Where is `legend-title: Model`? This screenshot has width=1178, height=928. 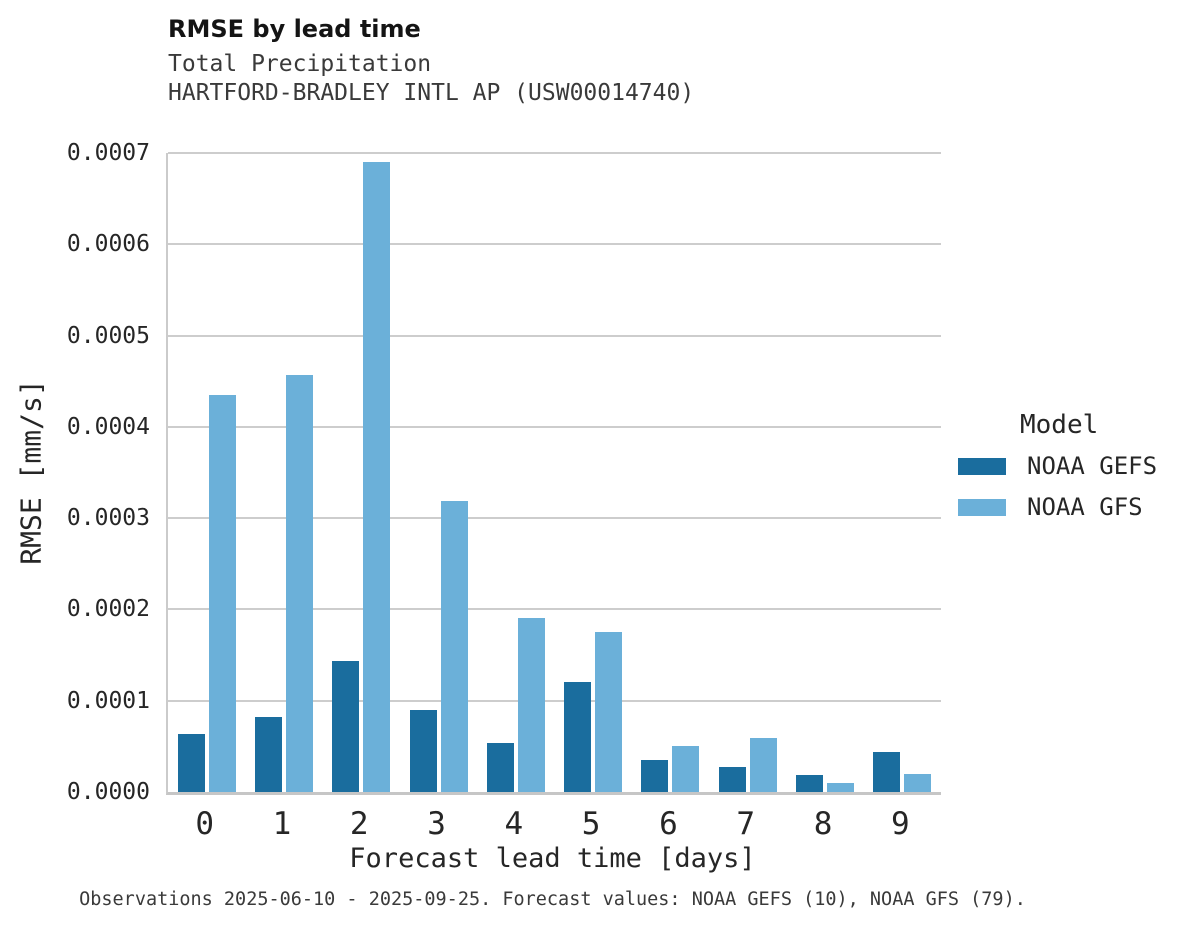 legend-title: Model is located at coordinates (1059, 425).